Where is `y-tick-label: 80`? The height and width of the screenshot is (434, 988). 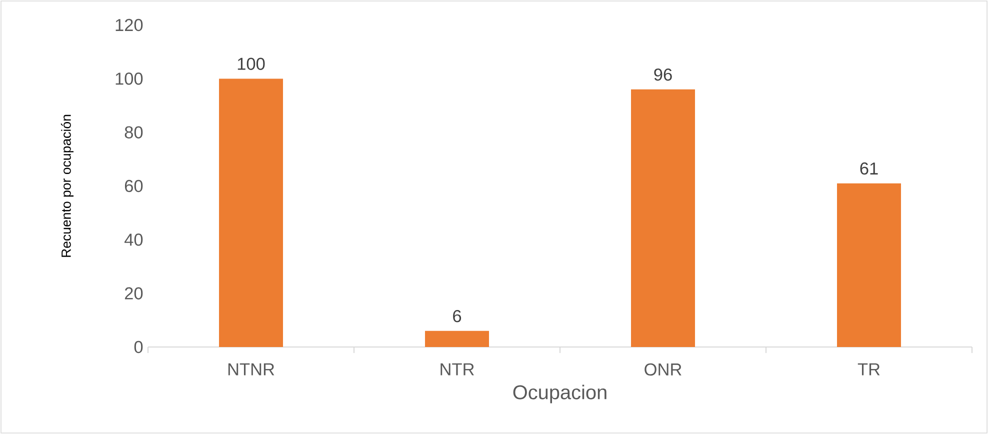
y-tick-label: 80 is located at coordinates (133, 132).